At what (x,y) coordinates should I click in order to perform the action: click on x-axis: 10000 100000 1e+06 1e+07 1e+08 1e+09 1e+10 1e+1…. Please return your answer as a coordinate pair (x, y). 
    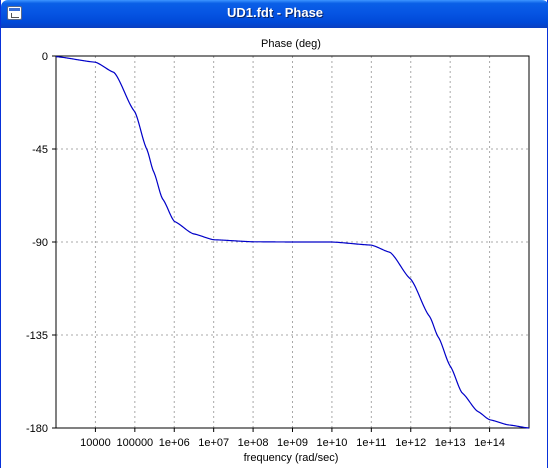
    Looking at the image, I should click on (292, 438).